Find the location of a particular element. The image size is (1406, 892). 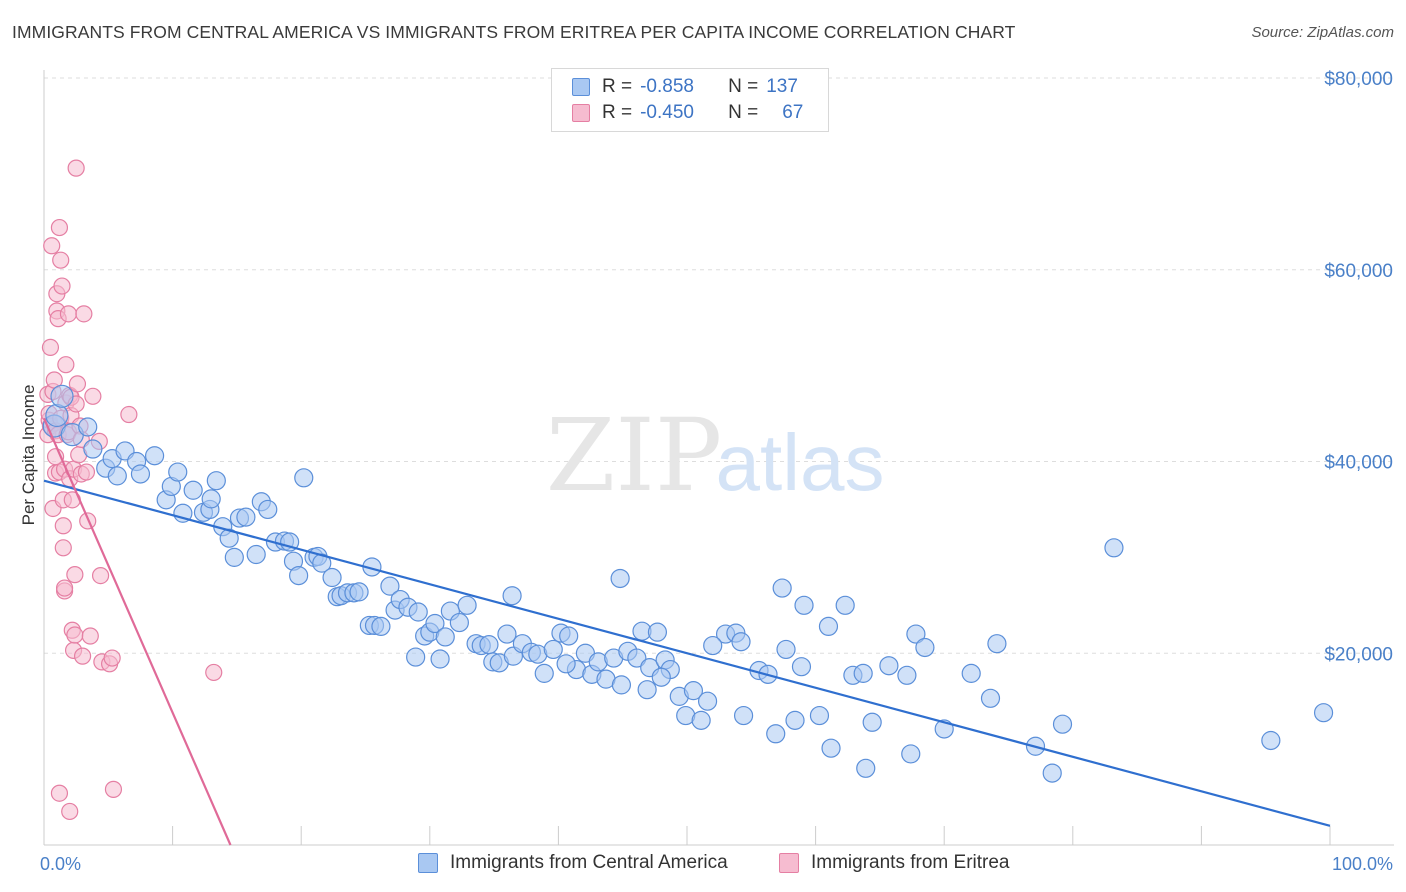

watermark: ZIP atlas is located at coordinates (715, 455).